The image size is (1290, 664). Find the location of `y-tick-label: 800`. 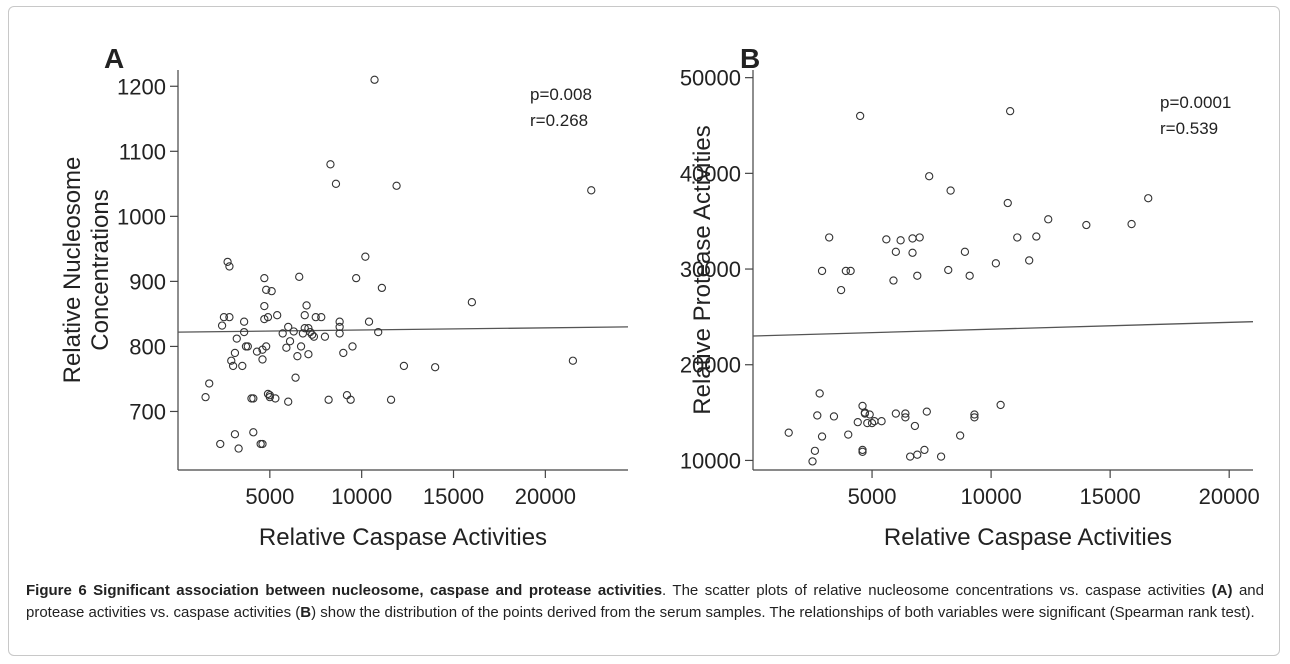

y-tick-label: 800 is located at coordinates (147, 346).